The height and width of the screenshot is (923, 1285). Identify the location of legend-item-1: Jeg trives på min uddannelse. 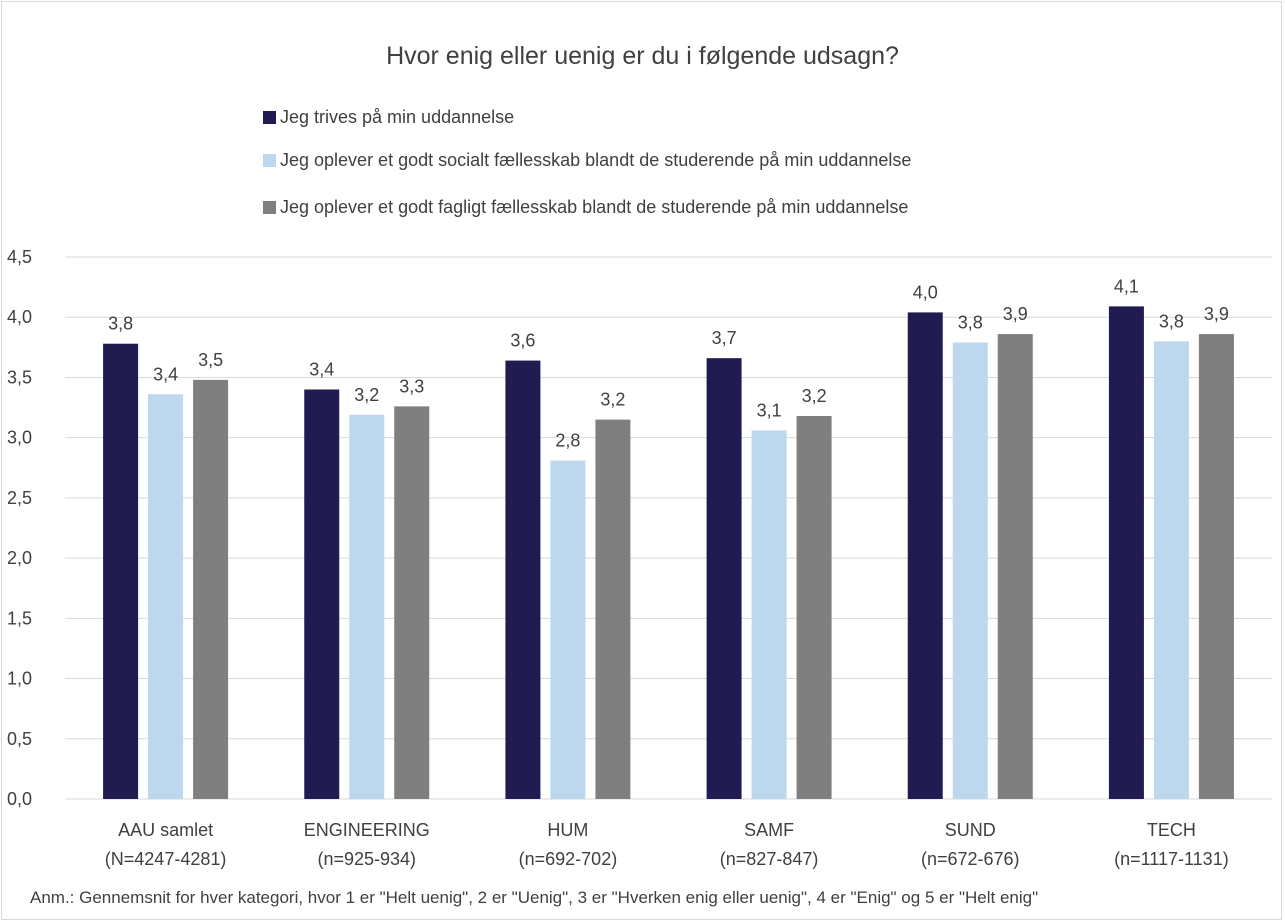
(388, 117).